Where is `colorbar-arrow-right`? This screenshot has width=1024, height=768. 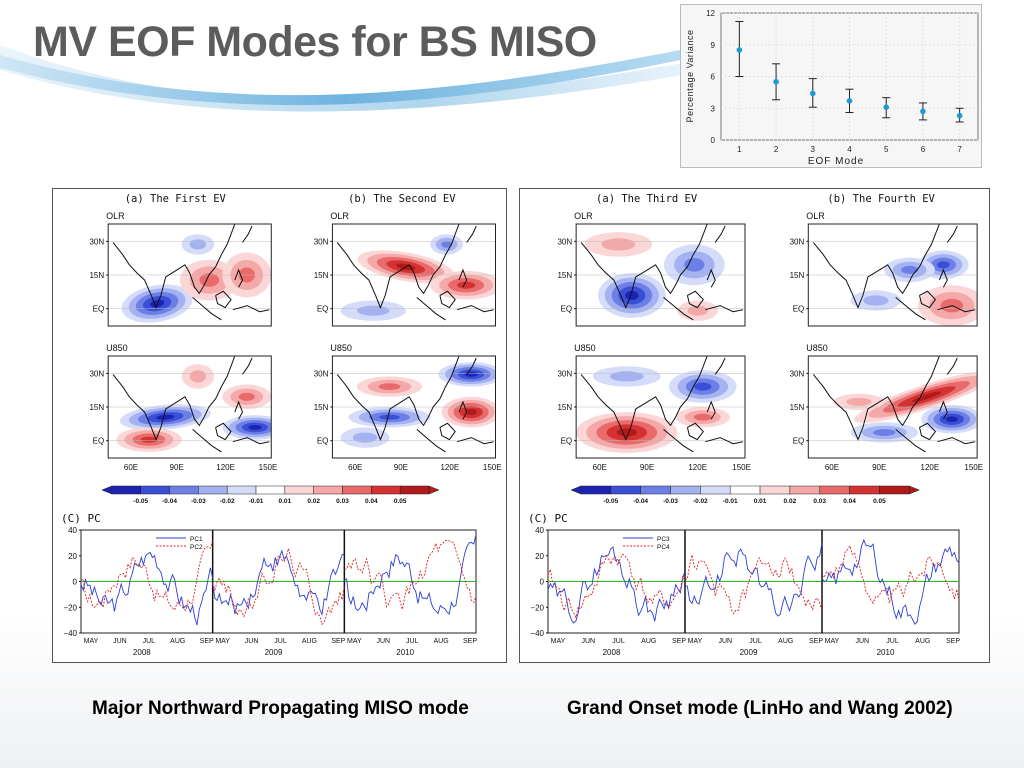
colorbar-arrow-right is located at coordinates (434, 490).